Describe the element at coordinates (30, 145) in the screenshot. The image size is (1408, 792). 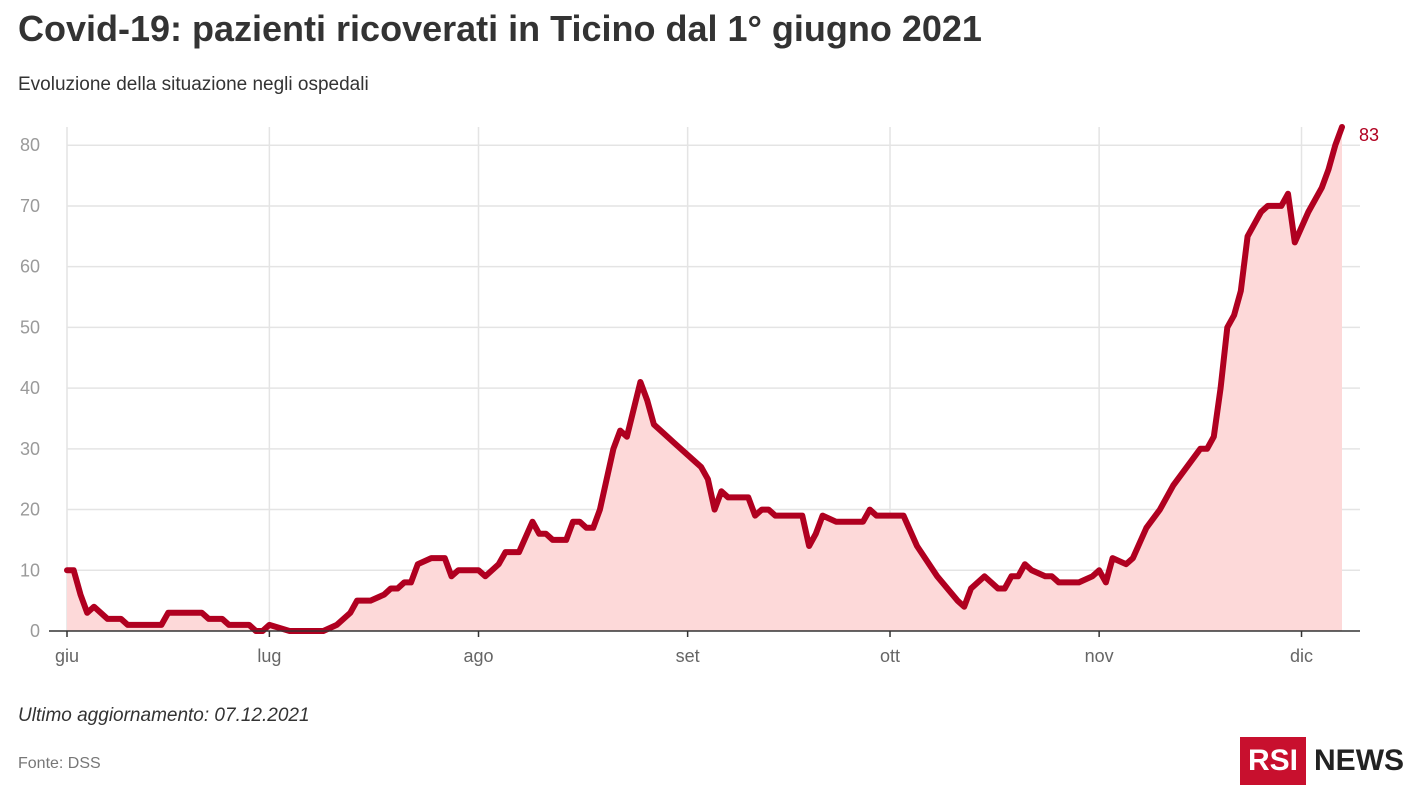
I see `y-tick-label: 80` at that location.